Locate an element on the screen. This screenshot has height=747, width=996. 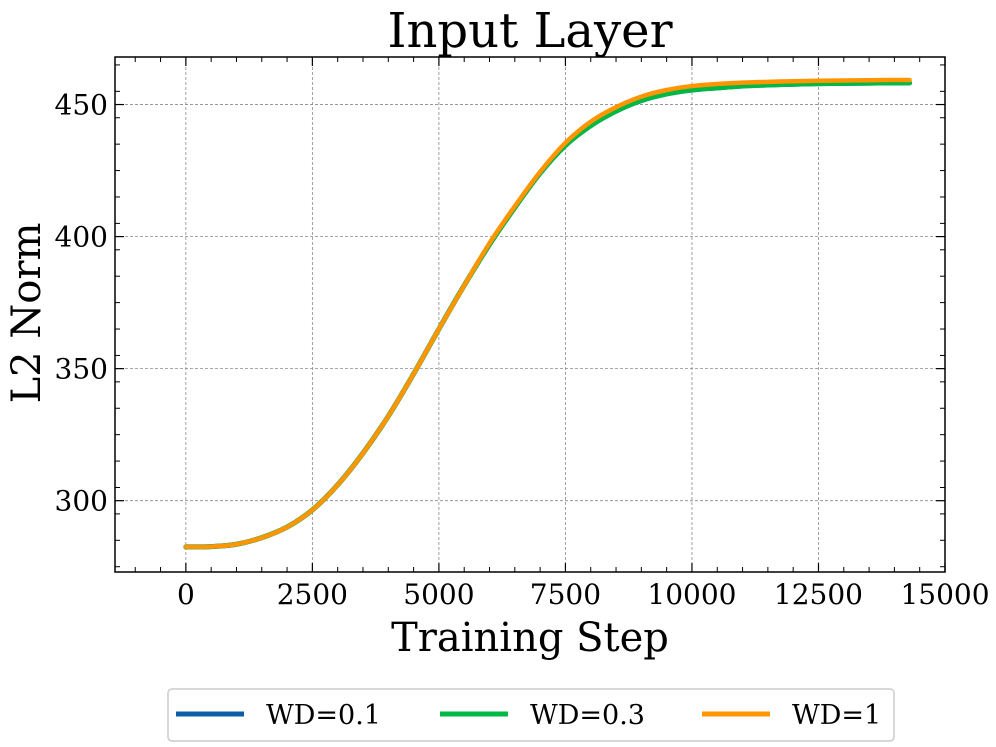
x-tick-label: 5000 is located at coordinates (438, 594).